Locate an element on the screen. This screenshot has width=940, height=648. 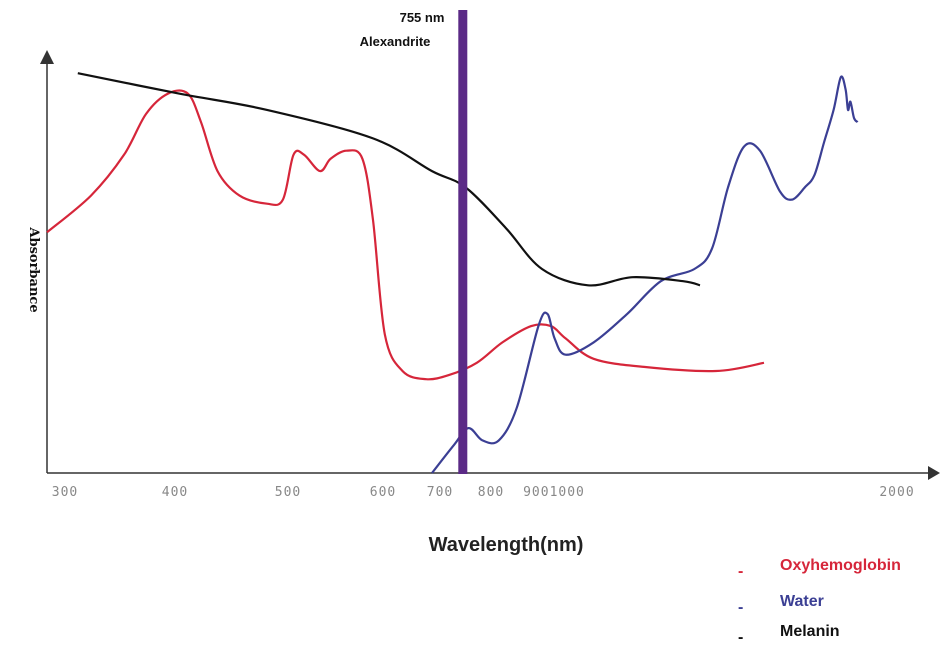
legend-label: Oxyhemoglobin is located at coordinates (840, 565).